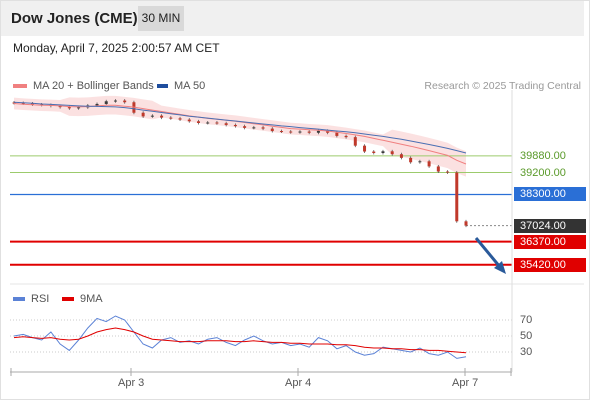 The height and width of the screenshot is (400, 590). What do you see at coordinates (526, 320) in the screenshot?
I see `rsi-tick-70: 70` at bounding box center [526, 320].